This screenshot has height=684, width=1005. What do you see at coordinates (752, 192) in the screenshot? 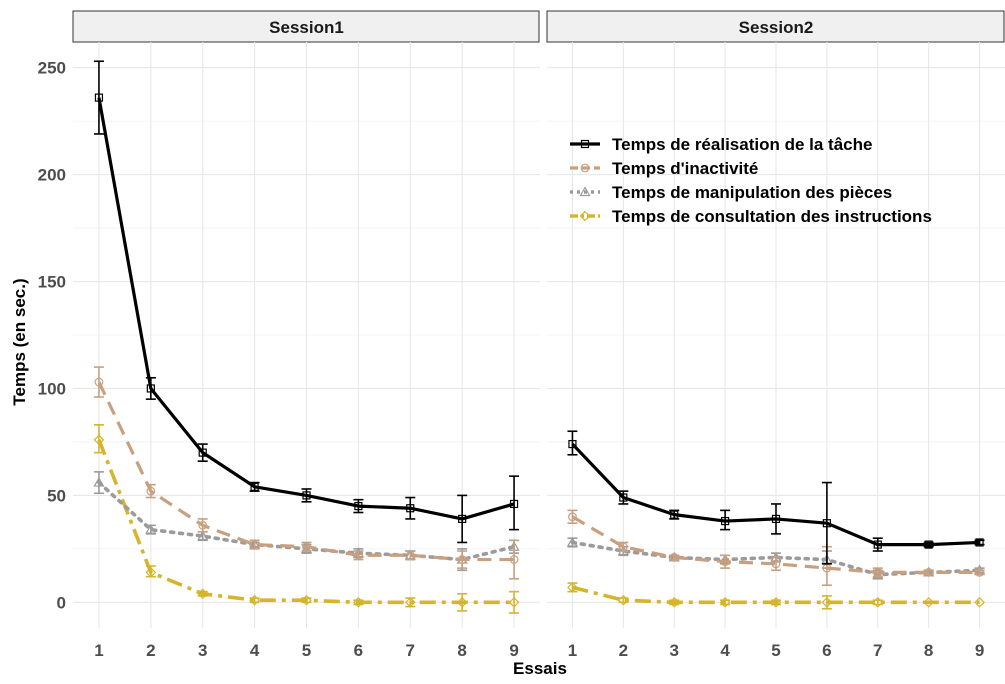
I see `legend-label: Temps de manipulation des pièces` at bounding box center [752, 192].